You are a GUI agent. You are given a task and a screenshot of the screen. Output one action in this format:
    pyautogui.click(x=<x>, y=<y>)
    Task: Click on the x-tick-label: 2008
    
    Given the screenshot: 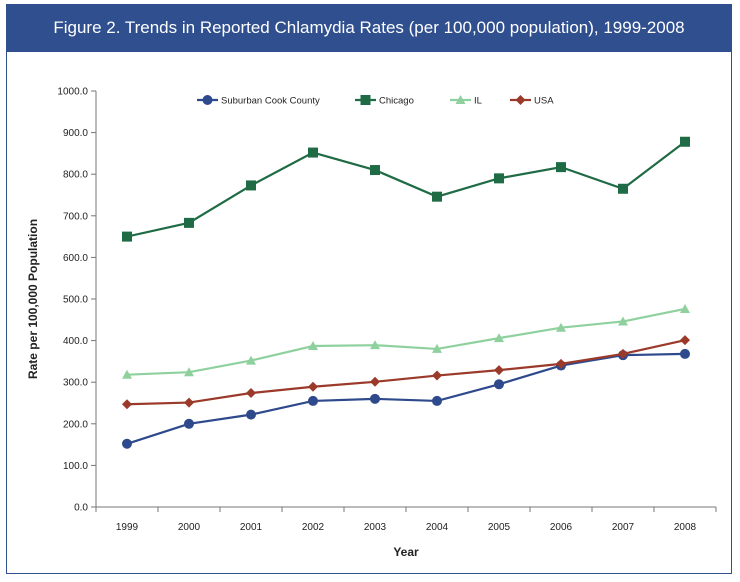 What is the action you would take?
    pyautogui.click(x=685, y=527)
    